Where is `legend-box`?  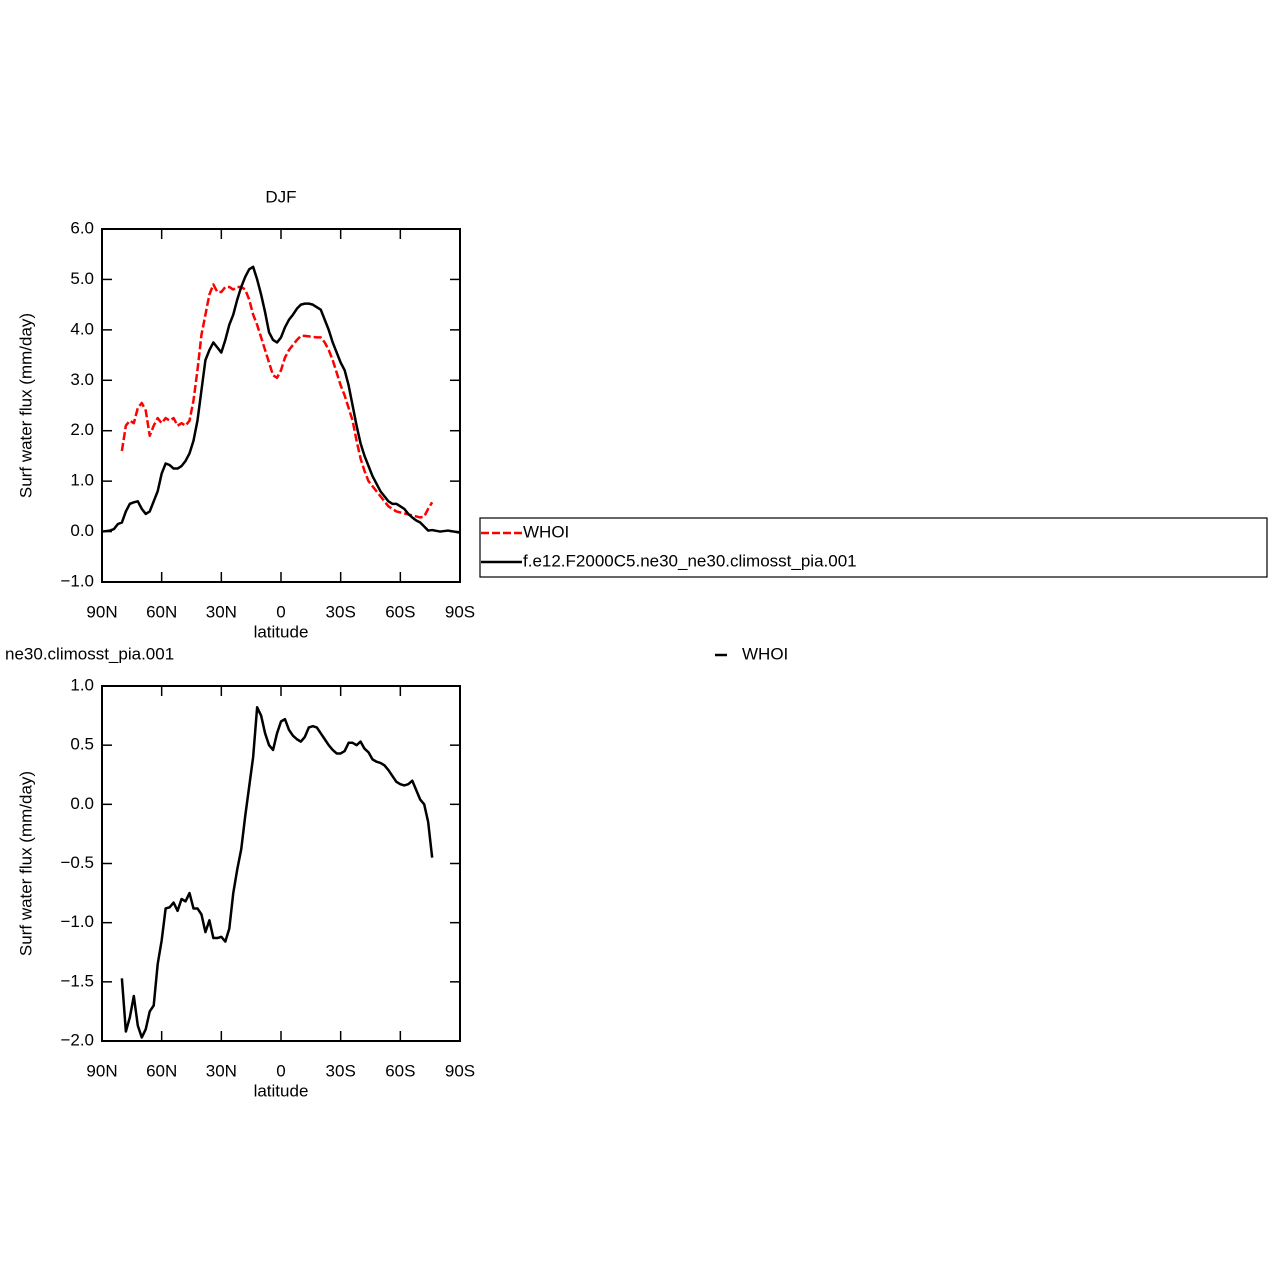 legend-box is located at coordinates (873, 547).